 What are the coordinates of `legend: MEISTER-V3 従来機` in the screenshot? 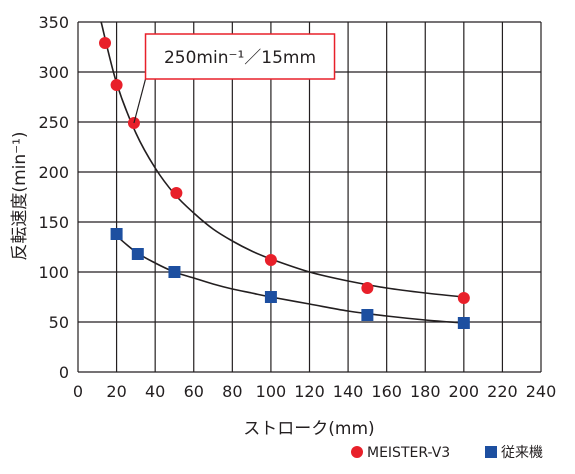 It's located at (447, 453).